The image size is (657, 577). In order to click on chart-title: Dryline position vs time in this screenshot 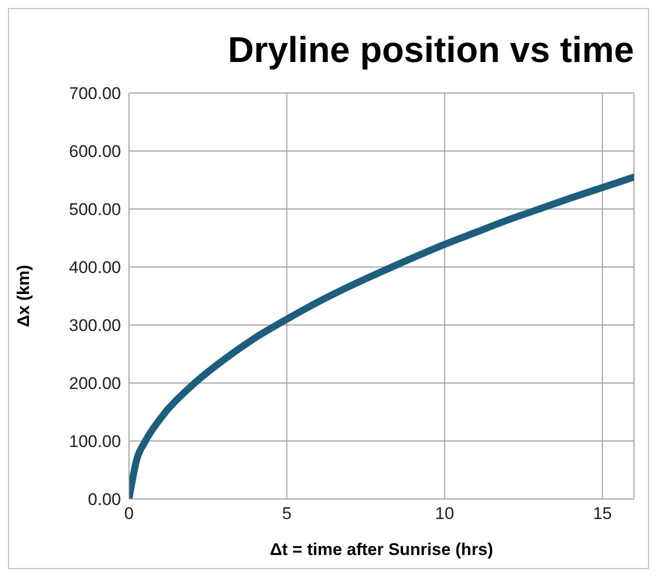, I will do `click(430, 50)`.